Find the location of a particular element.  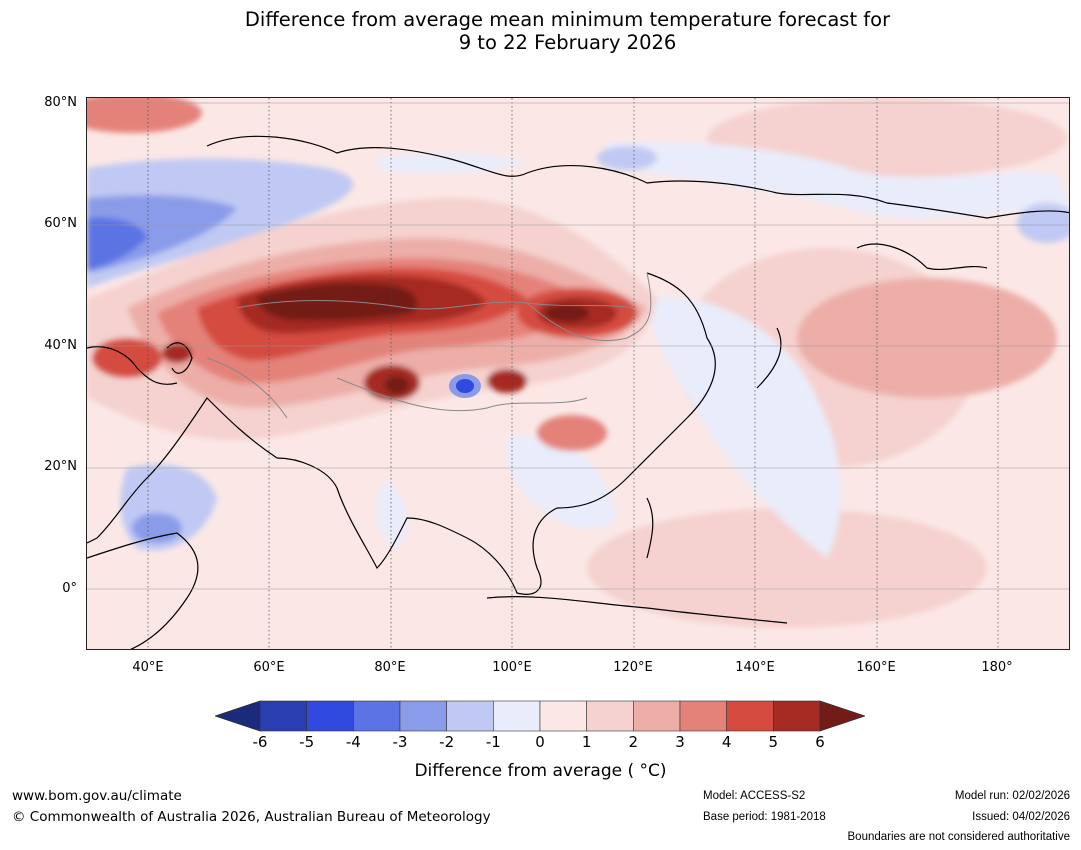

arctic-coast is located at coordinates (637, 177).